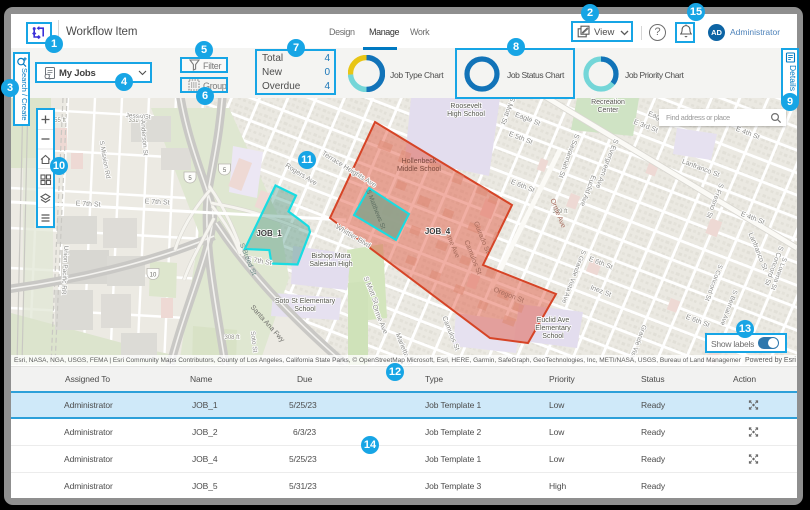  What do you see at coordinates (254, 342) in the screenshot?
I see `svg-text: Soto St` at bounding box center [254, 342].